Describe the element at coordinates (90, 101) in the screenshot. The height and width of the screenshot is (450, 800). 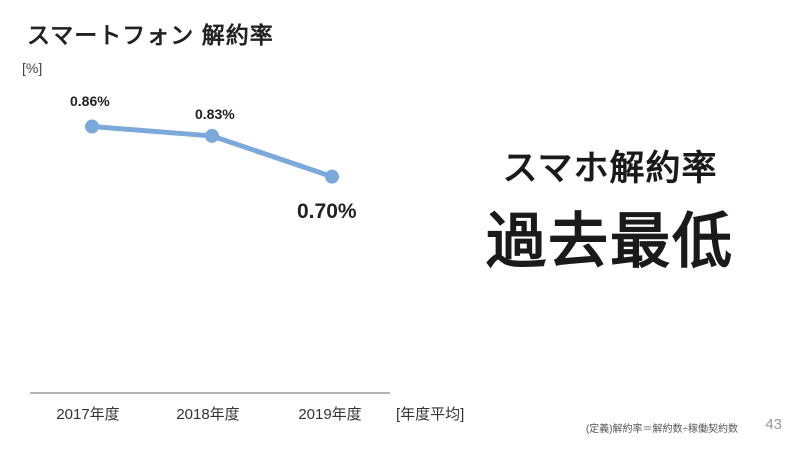
I see `data-label-2017: 0.86%` at that location.